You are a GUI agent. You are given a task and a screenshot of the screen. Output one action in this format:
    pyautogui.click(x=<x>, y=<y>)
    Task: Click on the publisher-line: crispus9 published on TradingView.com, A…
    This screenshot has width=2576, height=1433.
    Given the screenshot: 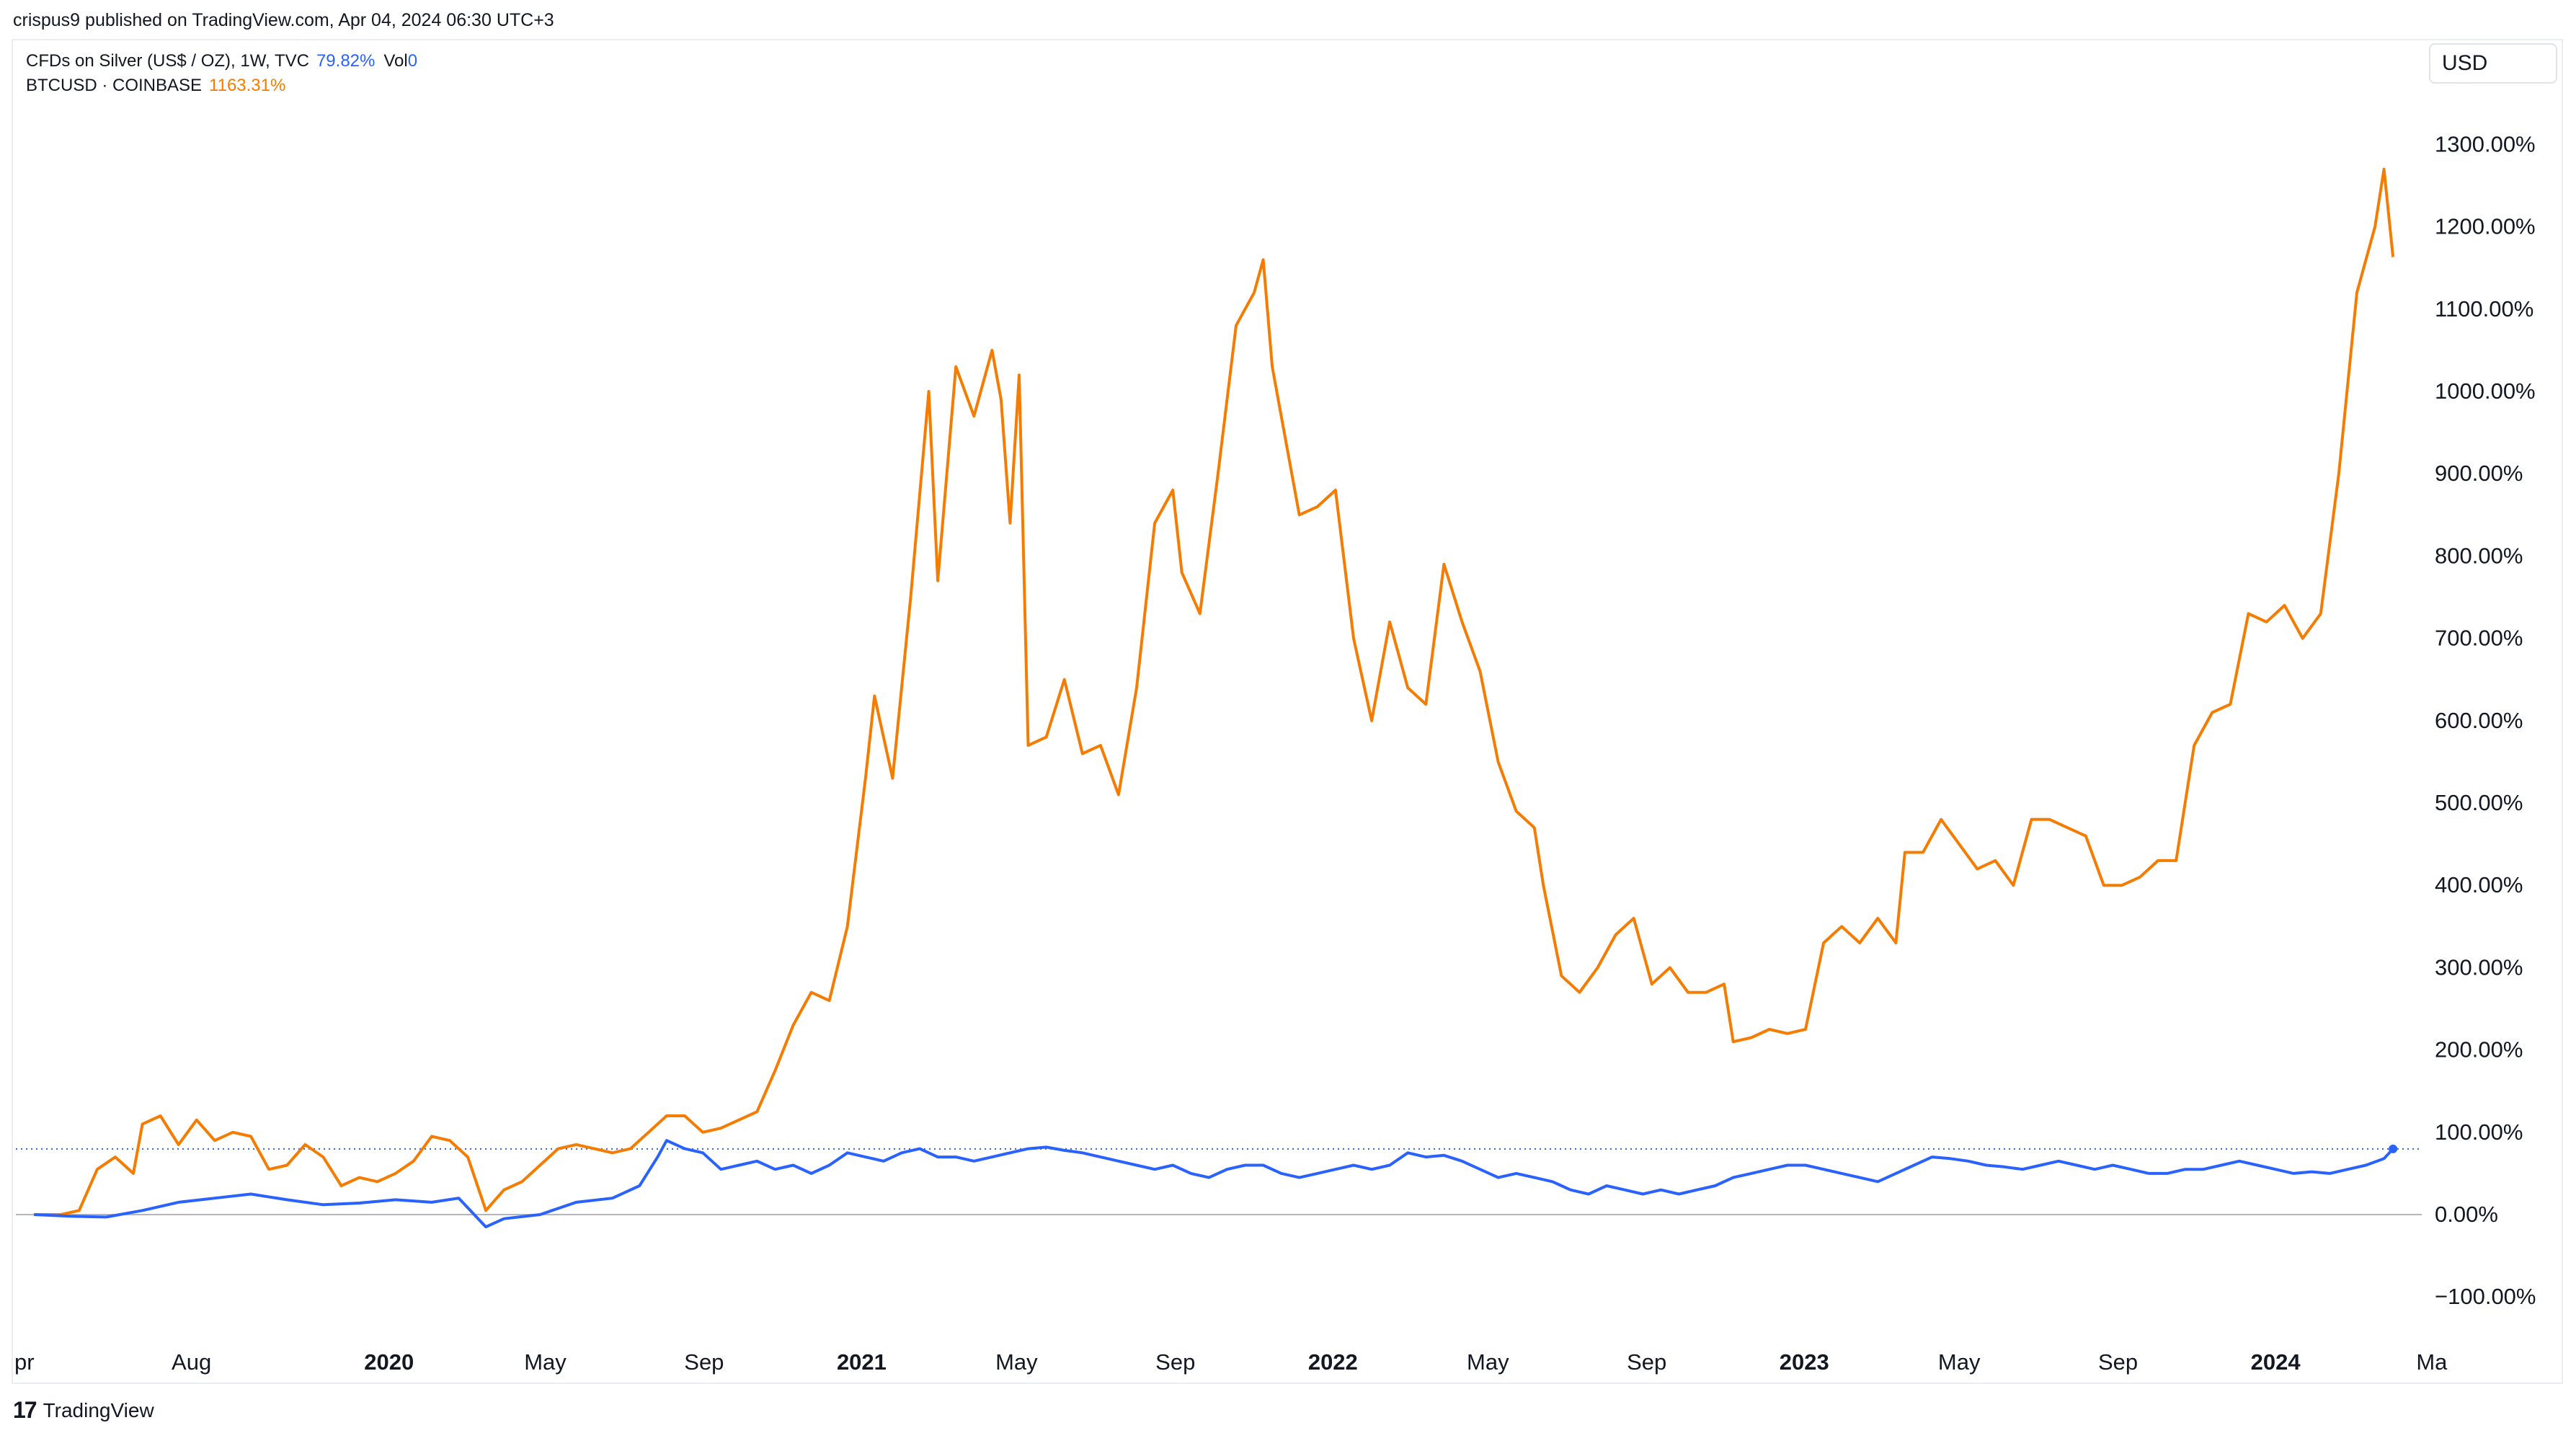 What is the action you would take?
    pyautogui.click(x=283, y=20)
    